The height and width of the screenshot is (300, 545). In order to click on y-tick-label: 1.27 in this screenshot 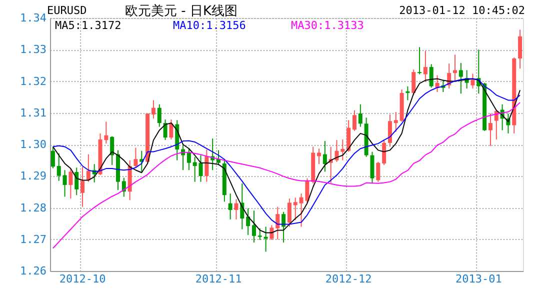, I will do `click(33, 239)`.